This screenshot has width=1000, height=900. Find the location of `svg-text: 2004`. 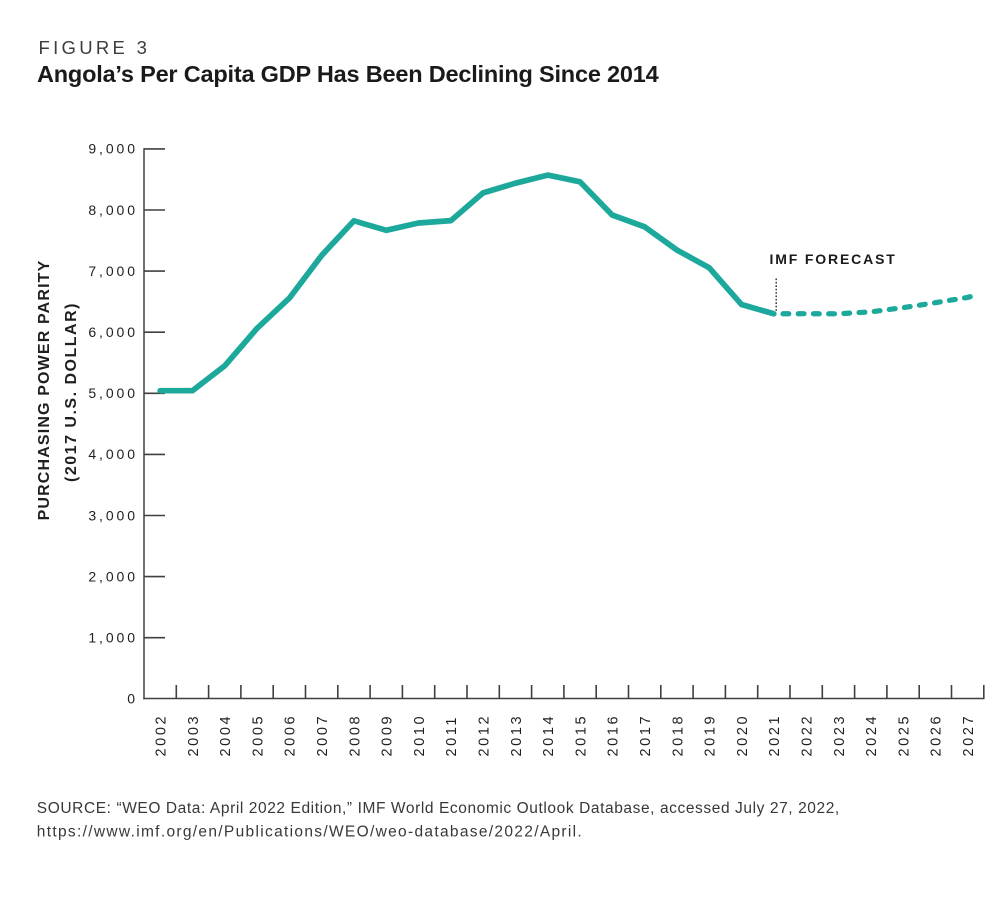

svg-text: 2004 is located at coordinates (226, 735).